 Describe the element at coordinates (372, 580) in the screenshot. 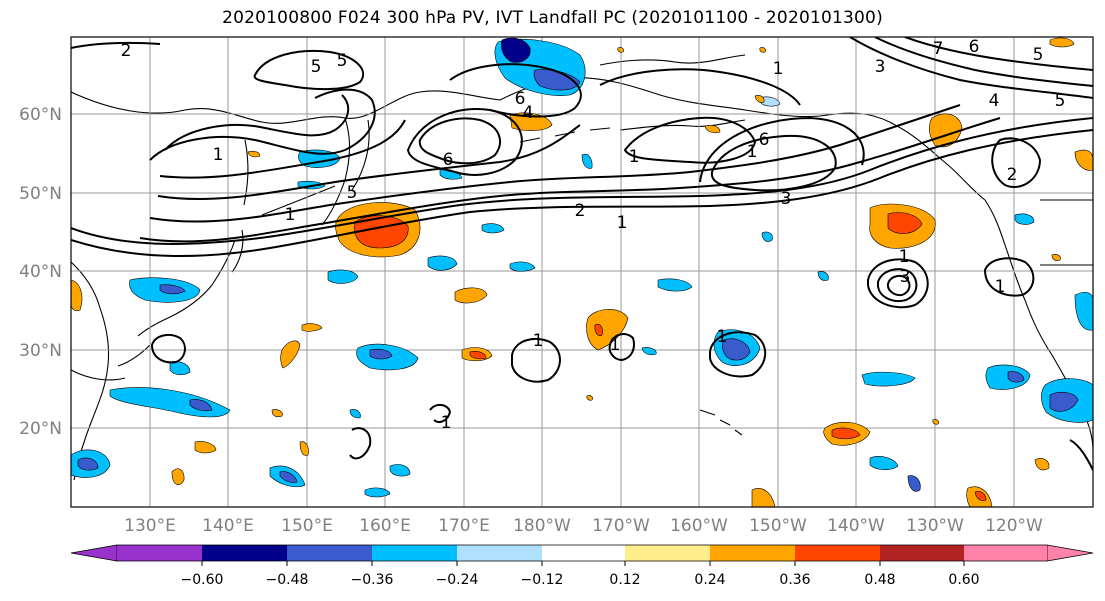

I see `colorbar-tick-label: −0.36` at that location.